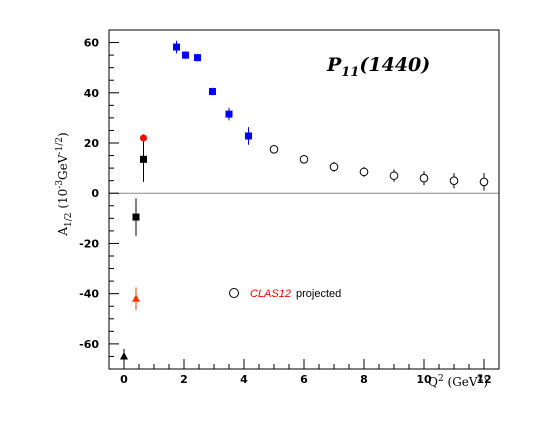 This screenshot has width=545, height=421. I want to click on x-axis-ticks: 0 2 4 6 8 10 12, so click(306, 372).